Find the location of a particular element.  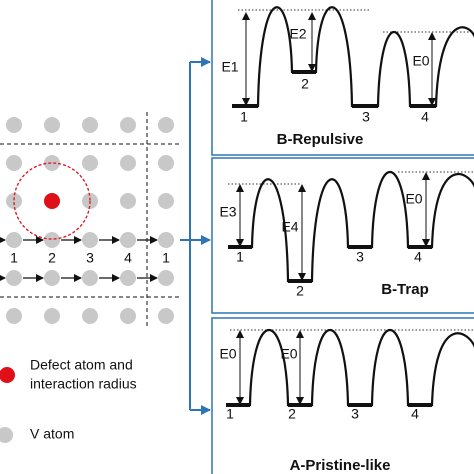

energy-label: E2 is located at coordinates (297, 34).